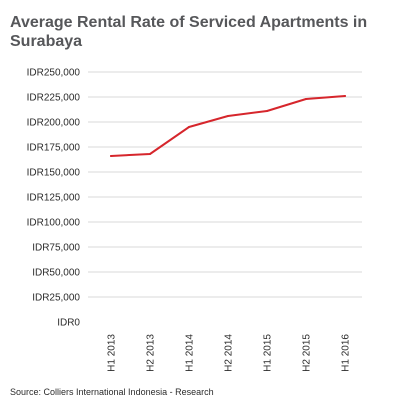 The height and width of the screenshot is (411, 400). Describe the element at coordinates (228, 126) in the screenshot. I see `series-layer` at that location.